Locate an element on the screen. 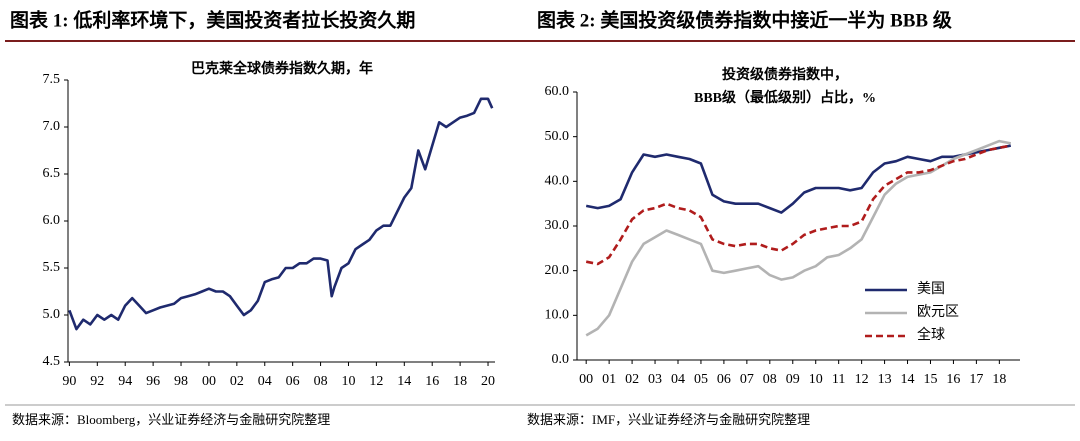  x-tick-label: 01 is located at coordinates (609, 379).